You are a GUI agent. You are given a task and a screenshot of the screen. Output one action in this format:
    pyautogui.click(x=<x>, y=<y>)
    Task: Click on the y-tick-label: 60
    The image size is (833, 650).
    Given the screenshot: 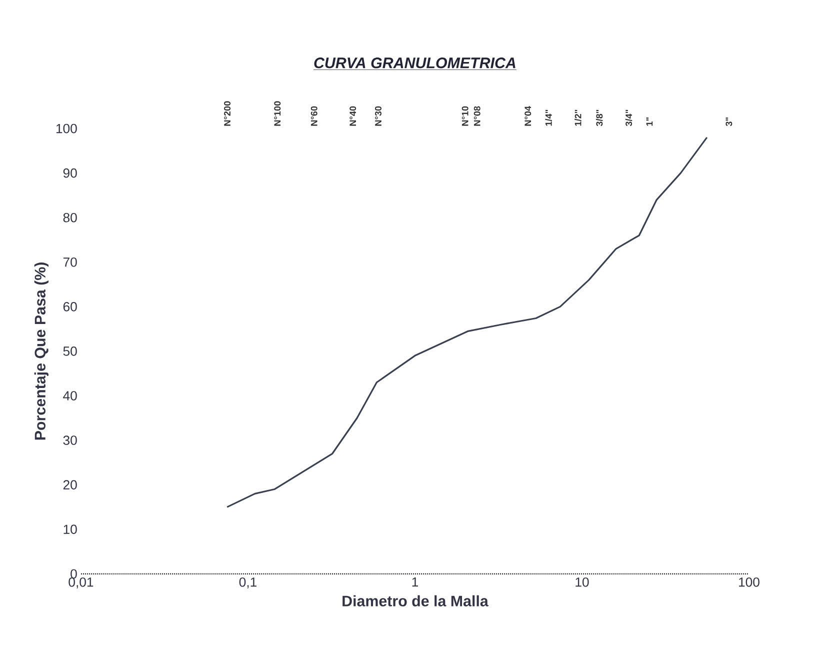 What is the action you would take?
    pyautogui.click(x=70, y=307)
    